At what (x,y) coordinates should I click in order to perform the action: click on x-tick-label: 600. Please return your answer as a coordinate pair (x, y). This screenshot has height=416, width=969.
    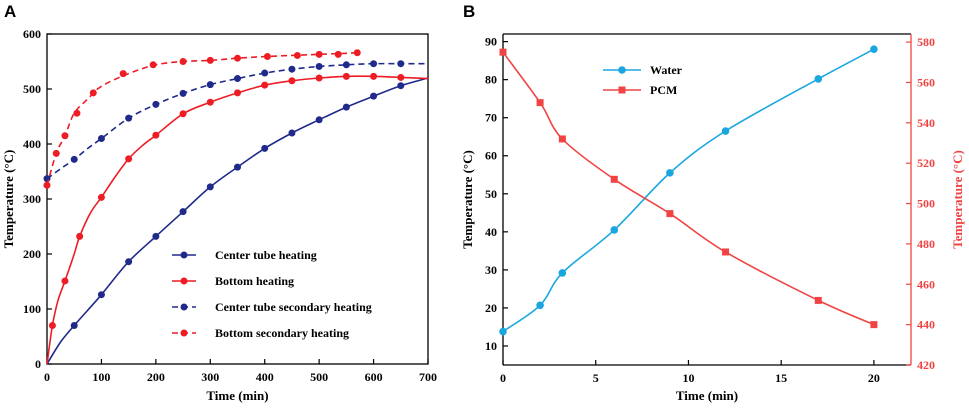
    Looking at the image, I should click on (374, 377).